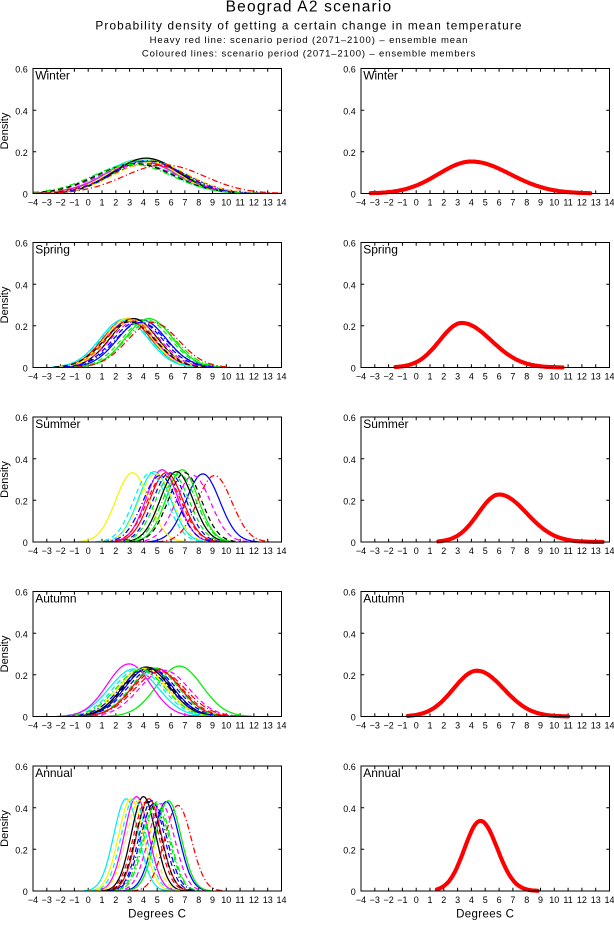 The width and height of the screenshot is (614, 925). Describe the element at coordinates (309, 8) in the screenshot. I see `svg-text: Beograd A2 scenario` at that location.